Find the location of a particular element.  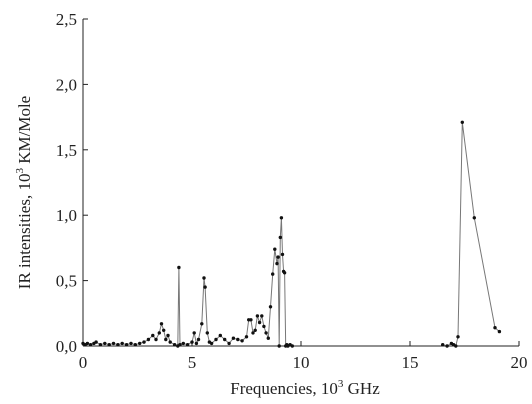

y-tick-label: 2,5 is located at coordinates (66, 19).